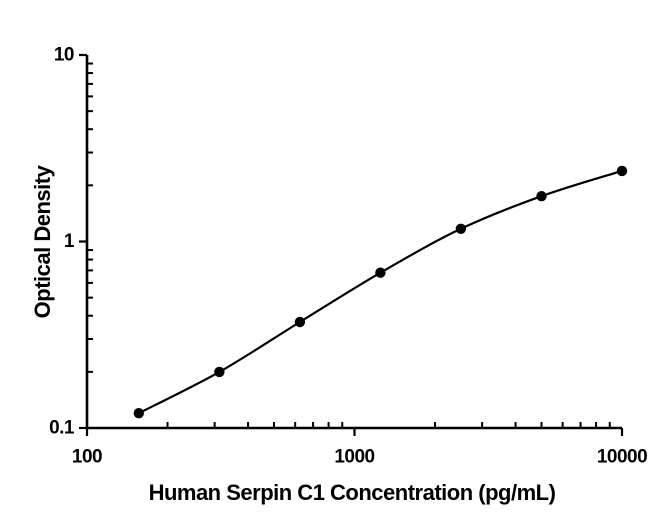 This screenshot has height=512, width=650. I want to click on x-tick-label: 10000, so click(622, 457).